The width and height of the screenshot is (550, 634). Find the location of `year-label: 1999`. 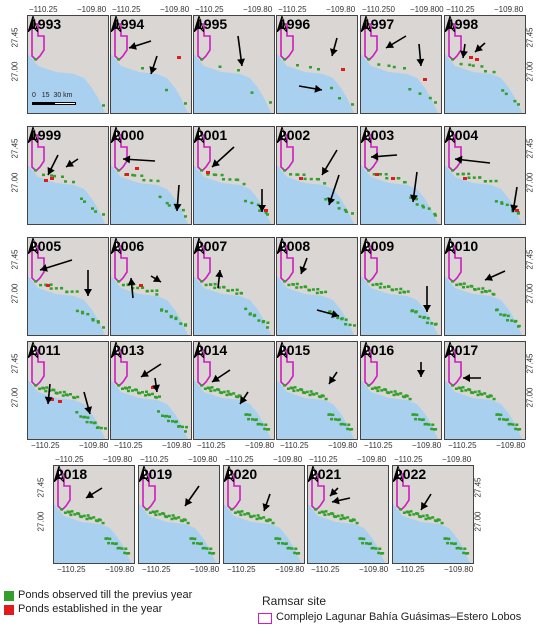

year-label: 1999 is located at coordinates (46, 135).